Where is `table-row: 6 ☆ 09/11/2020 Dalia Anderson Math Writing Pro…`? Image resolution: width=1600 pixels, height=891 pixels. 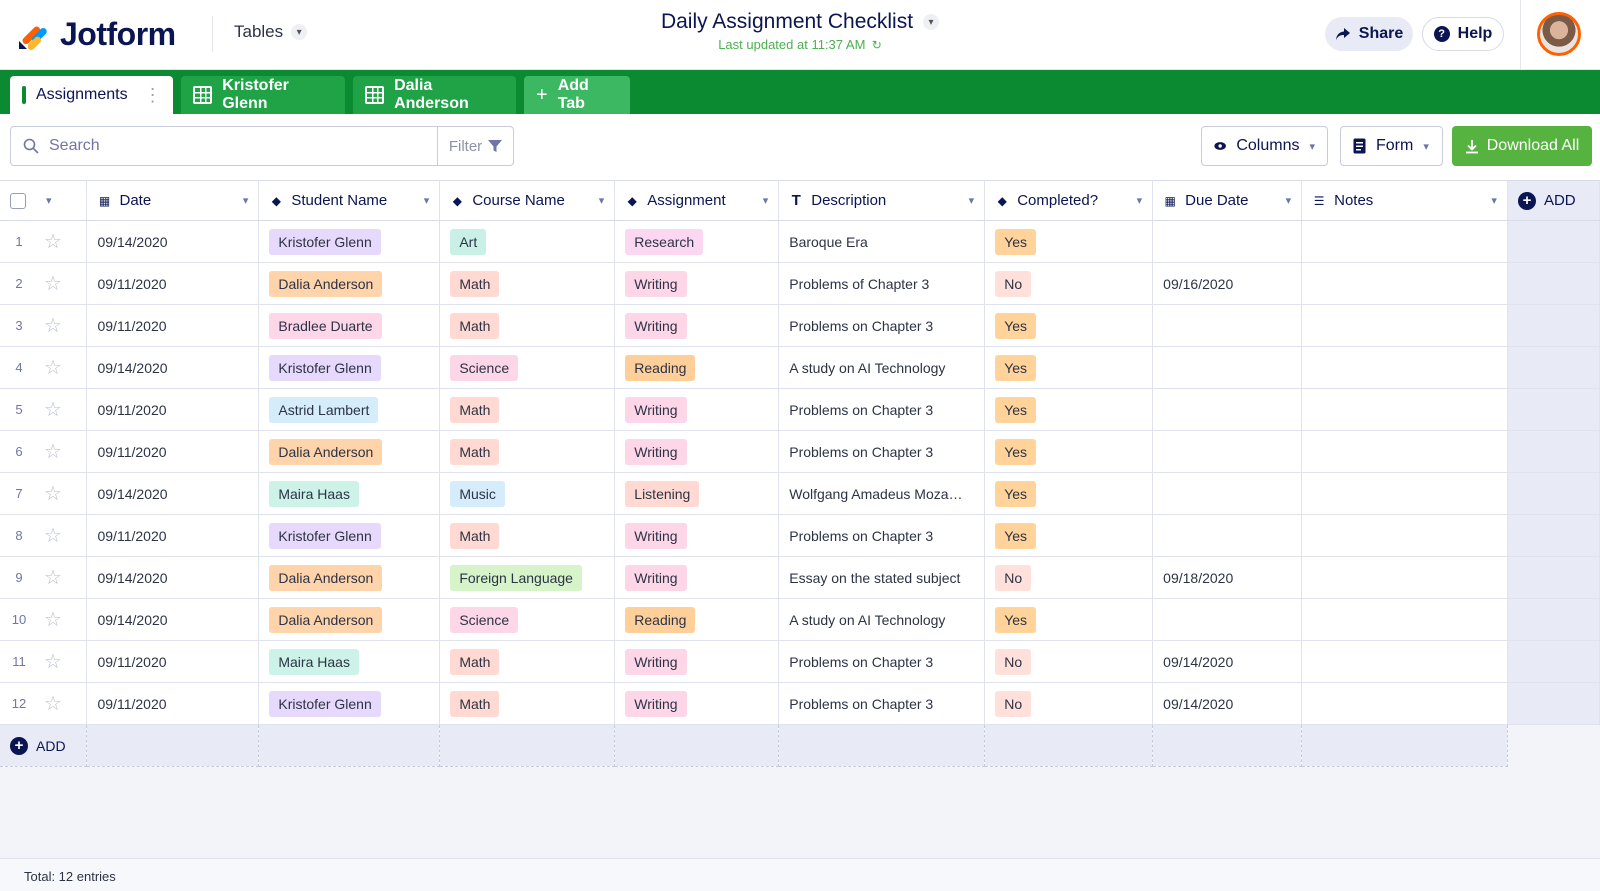 table-row: 6 ☆ 09/11/2020 Dalia Anderson Math Writing Pro… is located at coordinates (800, 451).